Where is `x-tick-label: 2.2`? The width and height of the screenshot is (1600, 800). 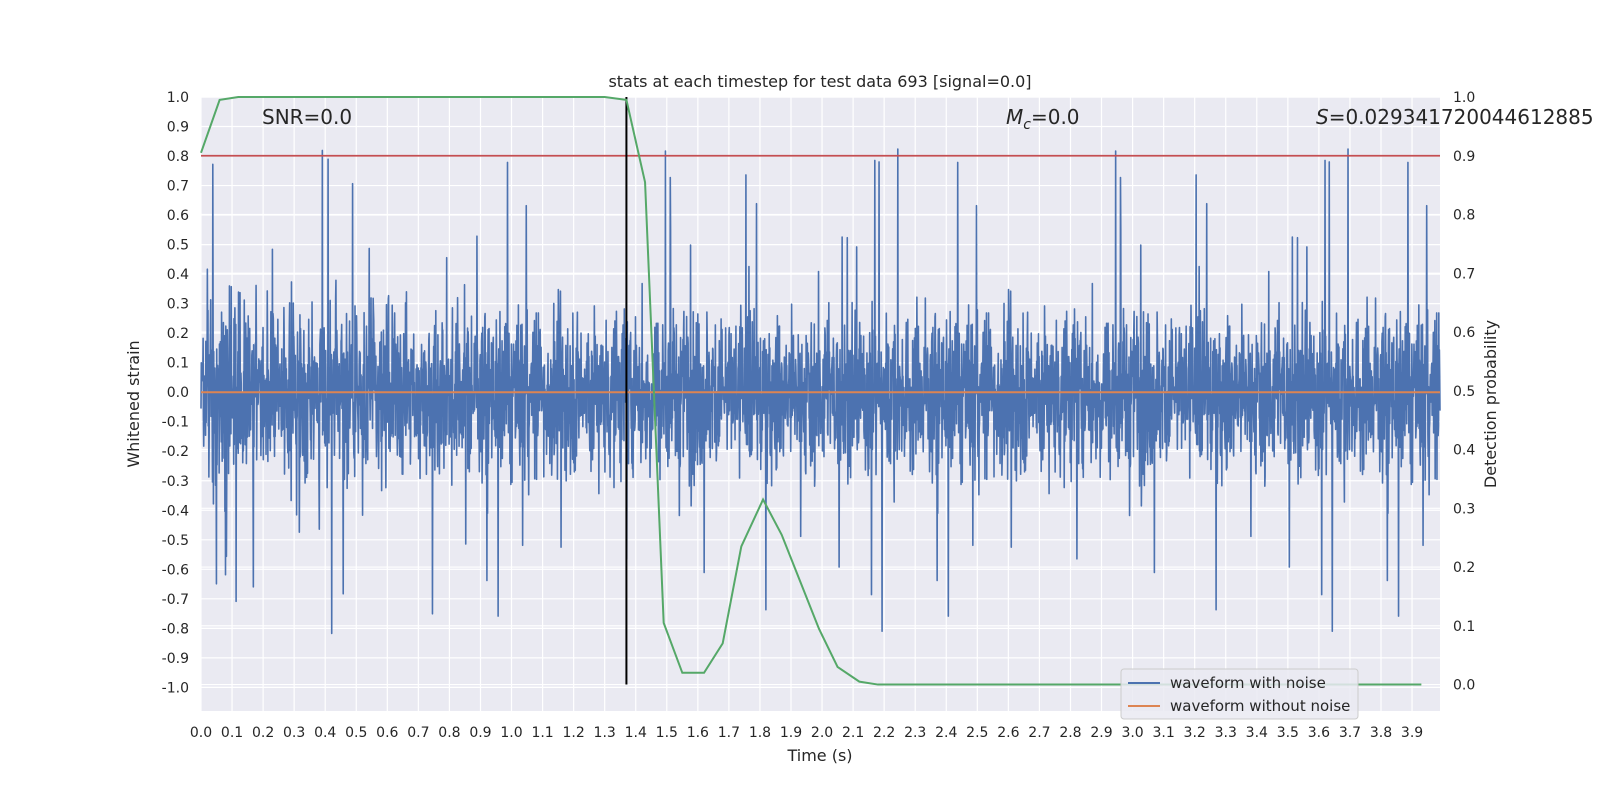 x-tick-label: 2.2 is located at coordinates (884, 733).